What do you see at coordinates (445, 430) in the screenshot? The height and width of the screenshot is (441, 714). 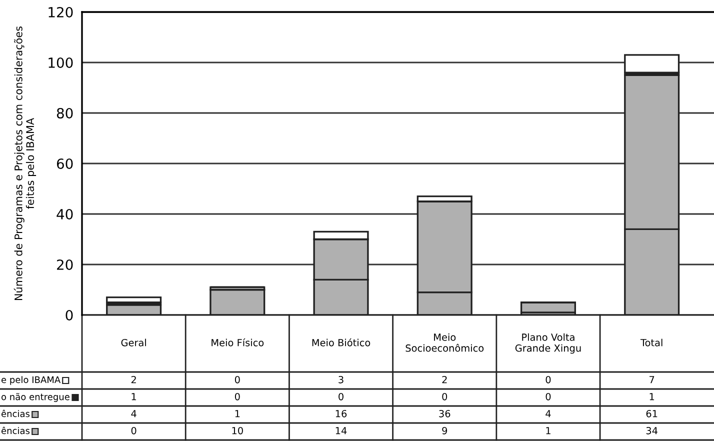 I see `data-label: 9` at bounding box center [445, 430].